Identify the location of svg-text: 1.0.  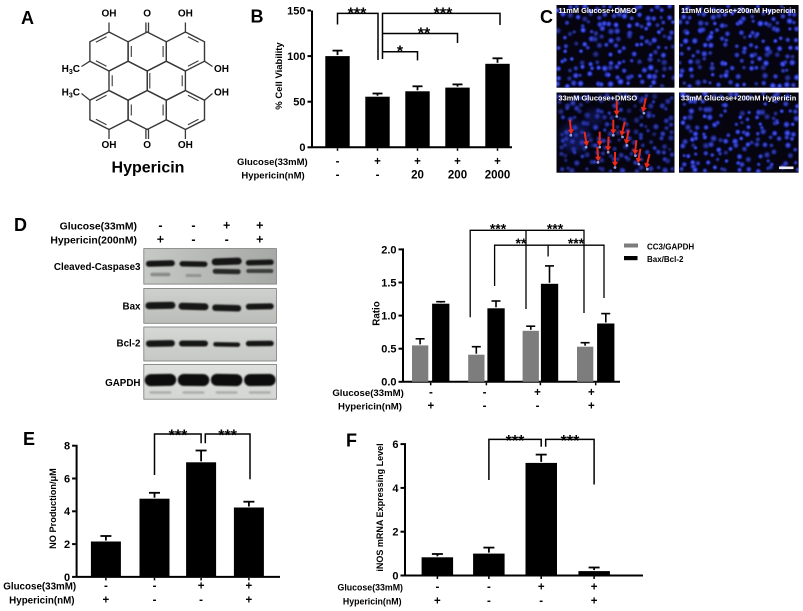
(388, 317).